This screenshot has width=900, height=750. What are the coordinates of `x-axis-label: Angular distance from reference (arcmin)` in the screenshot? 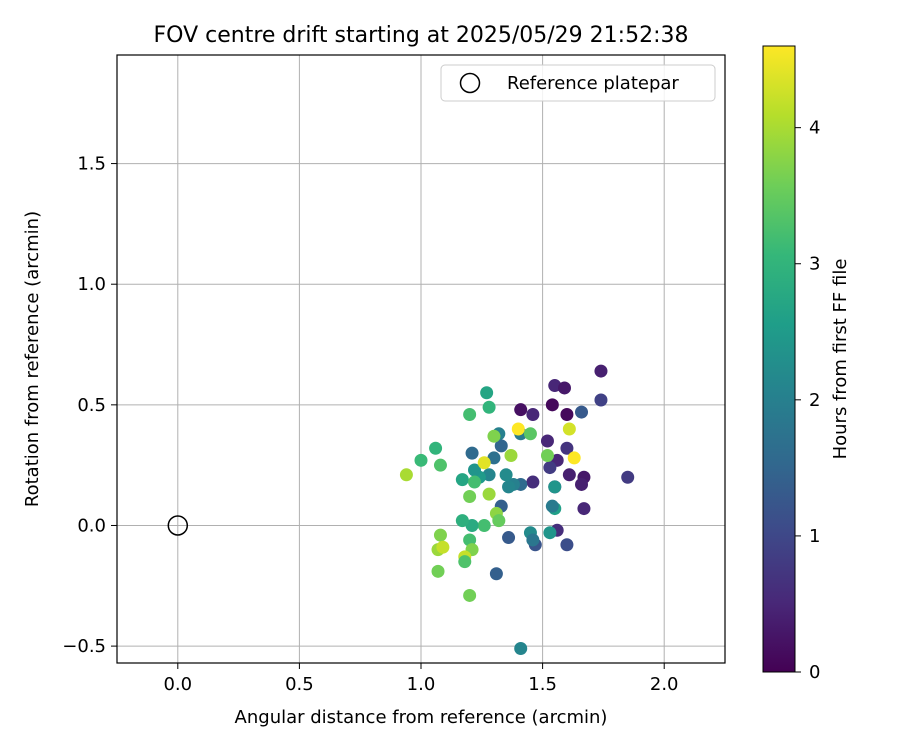 It's located at (421, 717).